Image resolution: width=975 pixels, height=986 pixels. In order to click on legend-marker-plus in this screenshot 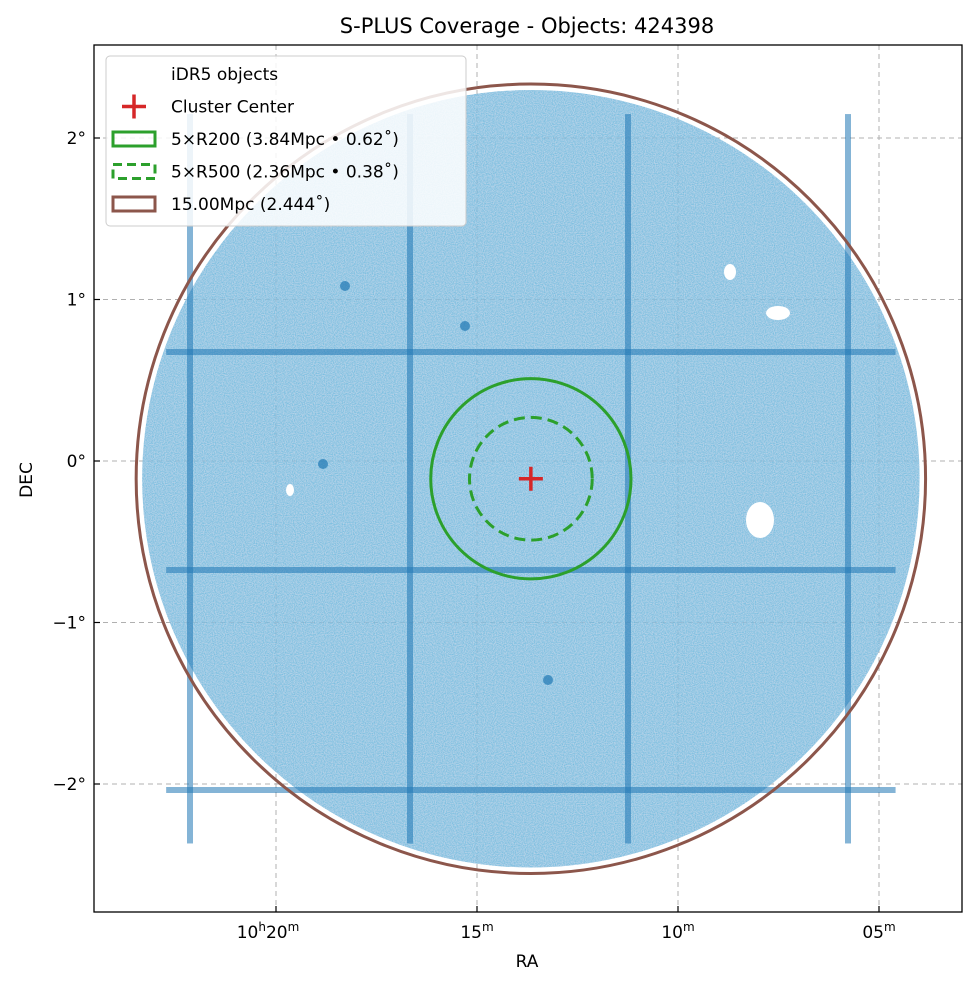, I will do `click(134, 106)`.